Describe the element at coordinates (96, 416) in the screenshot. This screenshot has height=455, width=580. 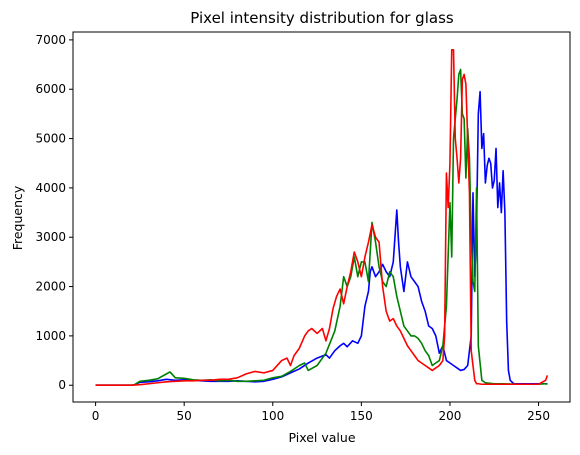
I see `x-tick-label: 0` at that location.